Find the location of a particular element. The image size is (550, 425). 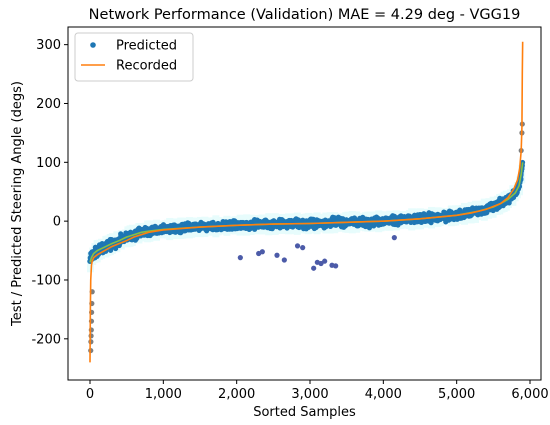

y-tick-label: 300 is located at coordinates (48, 45).